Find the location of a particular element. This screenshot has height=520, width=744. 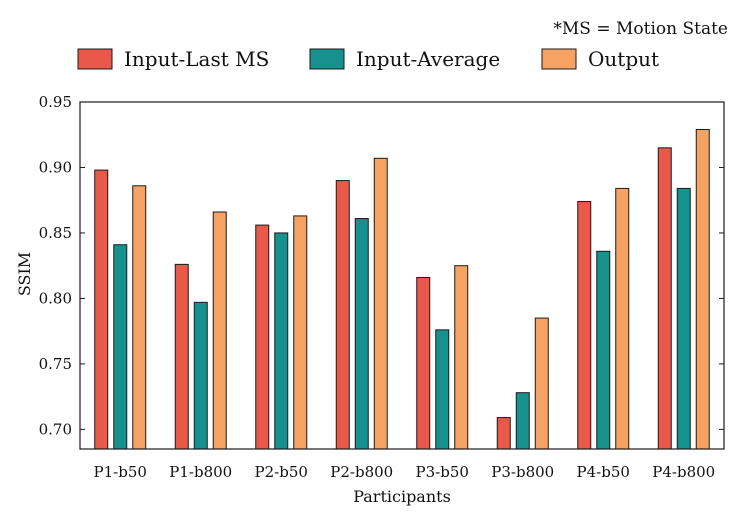

bar-output-p4-b50 is located at coordinates (622, 318).